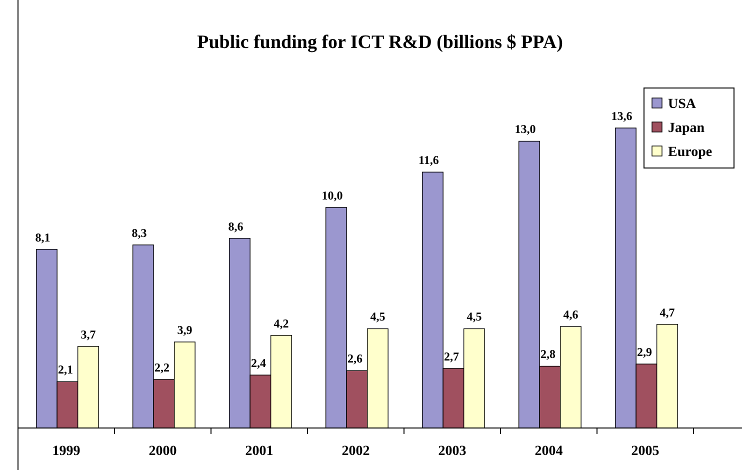 The width and height of the screenshot is (742, 470). What do you see at coordinates (42, 237) in the screenshot?
I see `data-label: 8,1` at bounding box center [42, 237].